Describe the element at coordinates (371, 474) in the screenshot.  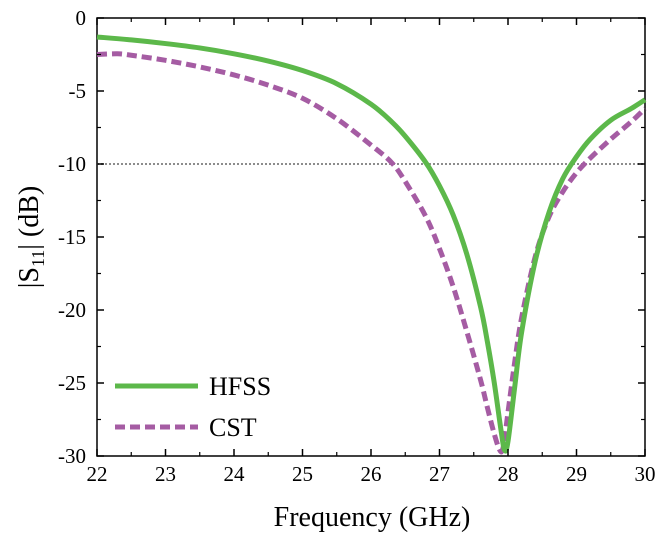
I see `x-tick-label: 26` at that location.